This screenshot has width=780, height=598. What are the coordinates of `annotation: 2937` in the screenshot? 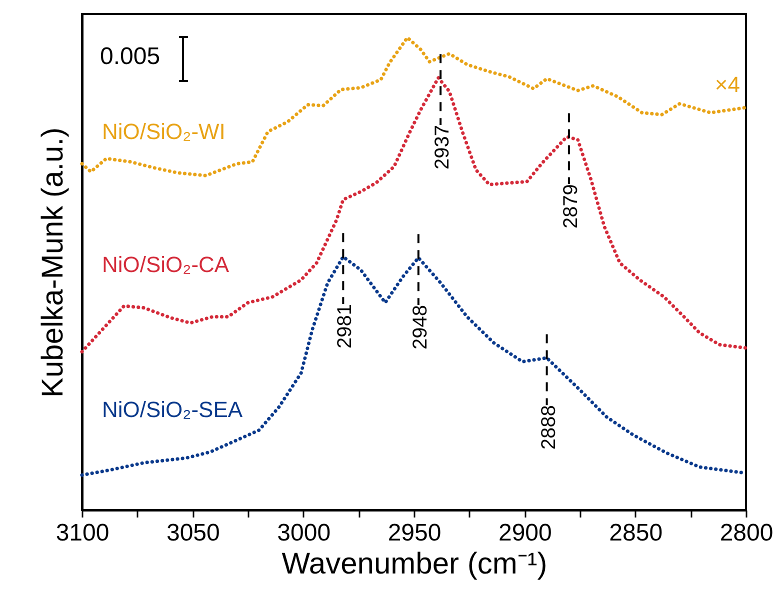 It's located at (443, 147).